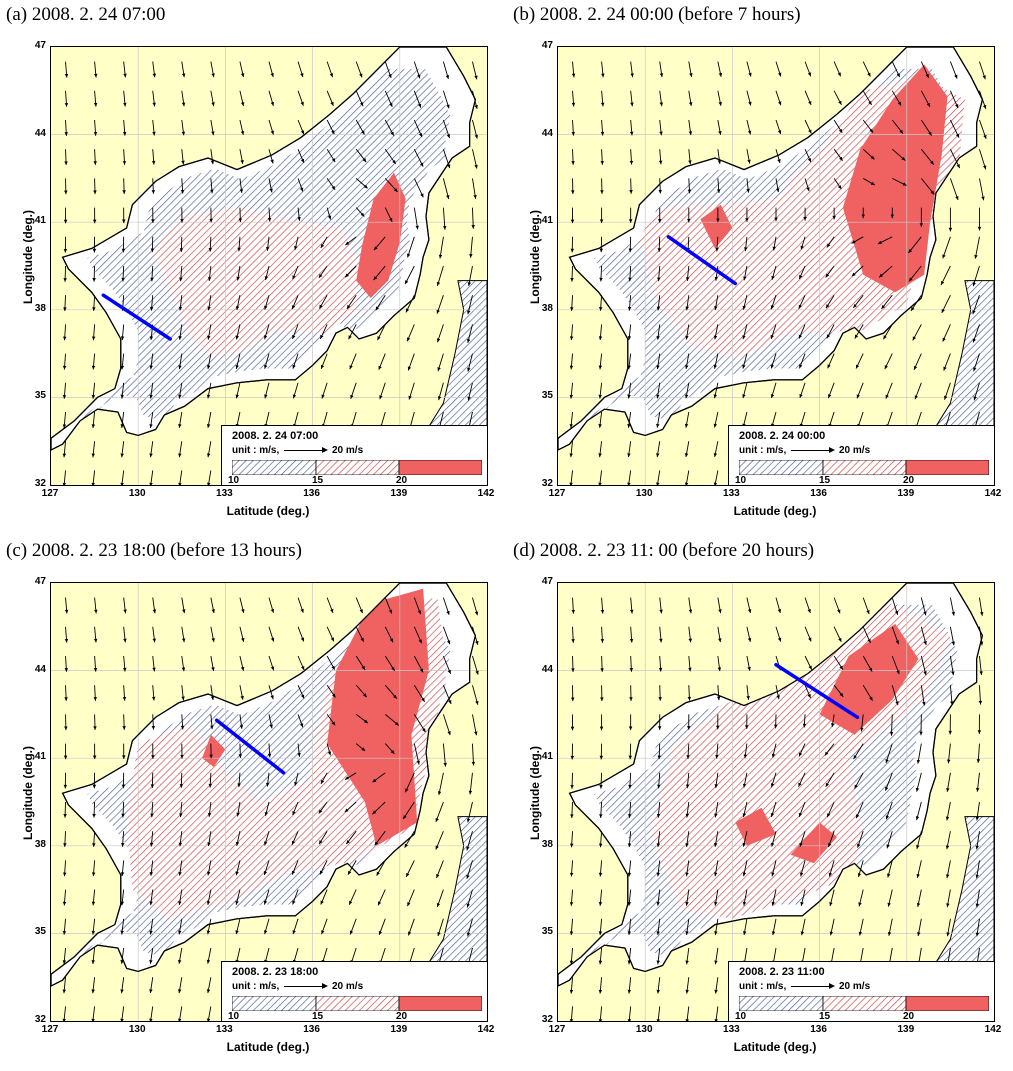 The width and height of the screenshot is (1013, 1071). What do you see at coordinates (40, 308) in the screenshot?
I see `y-tick-label: 38` at bounding box center [40, 308].